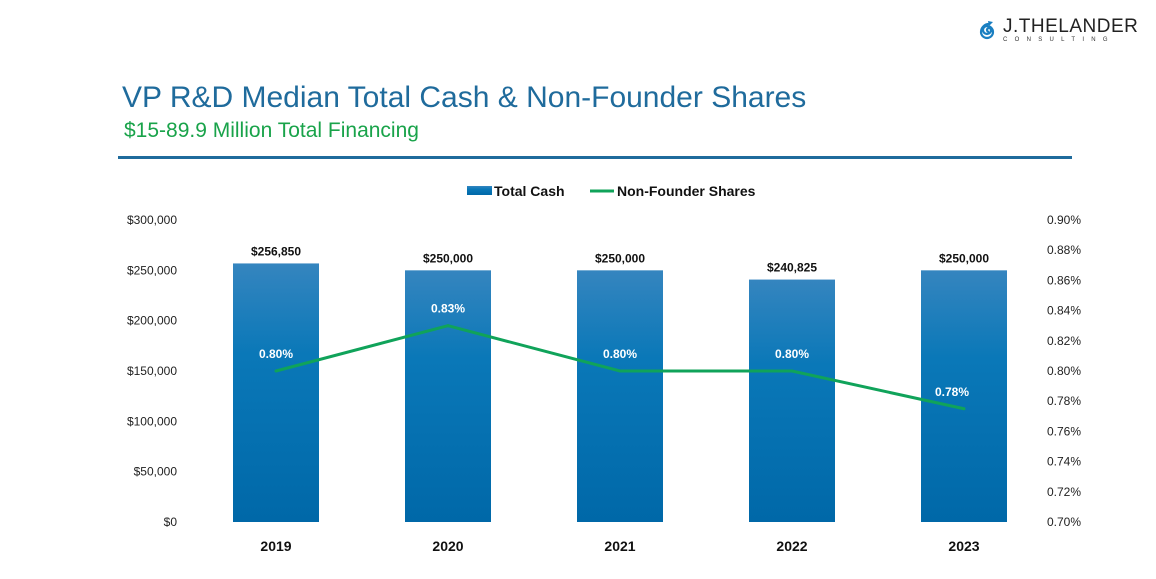 This screenshot has width=1156, height=579. Describe the element at coordinates (447, 546) in the screenshot. I see `x-axis-tick: 2020` at that location.